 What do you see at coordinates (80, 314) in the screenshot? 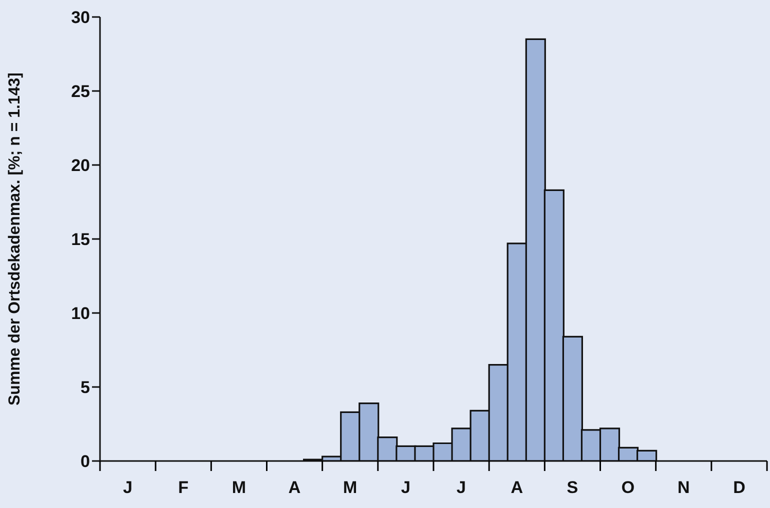
I see `y-tick-label: 10` at bounding box center [80, 314].